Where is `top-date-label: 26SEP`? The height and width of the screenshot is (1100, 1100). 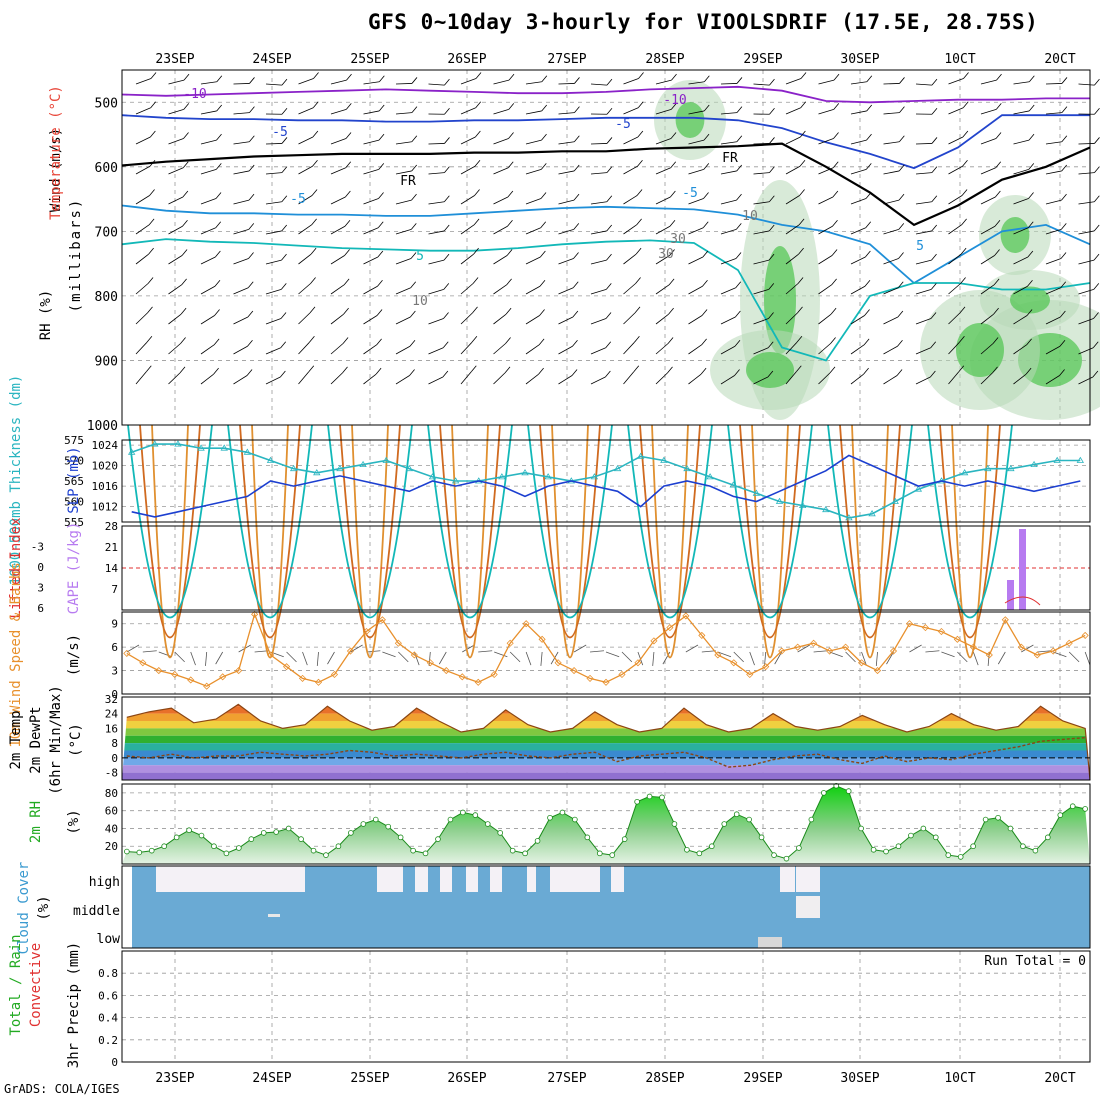
top-date-label: 26SEP is located at coordinates (466, 59).